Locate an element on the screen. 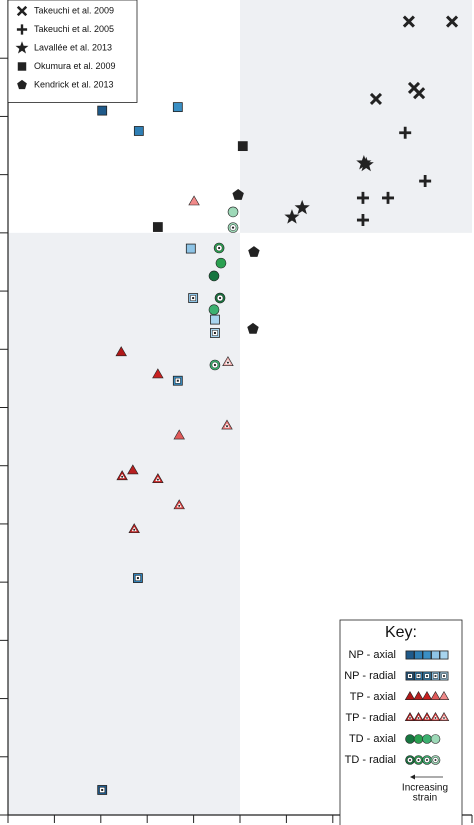  key-label: TP - axial is located at coordinates (373, 697).